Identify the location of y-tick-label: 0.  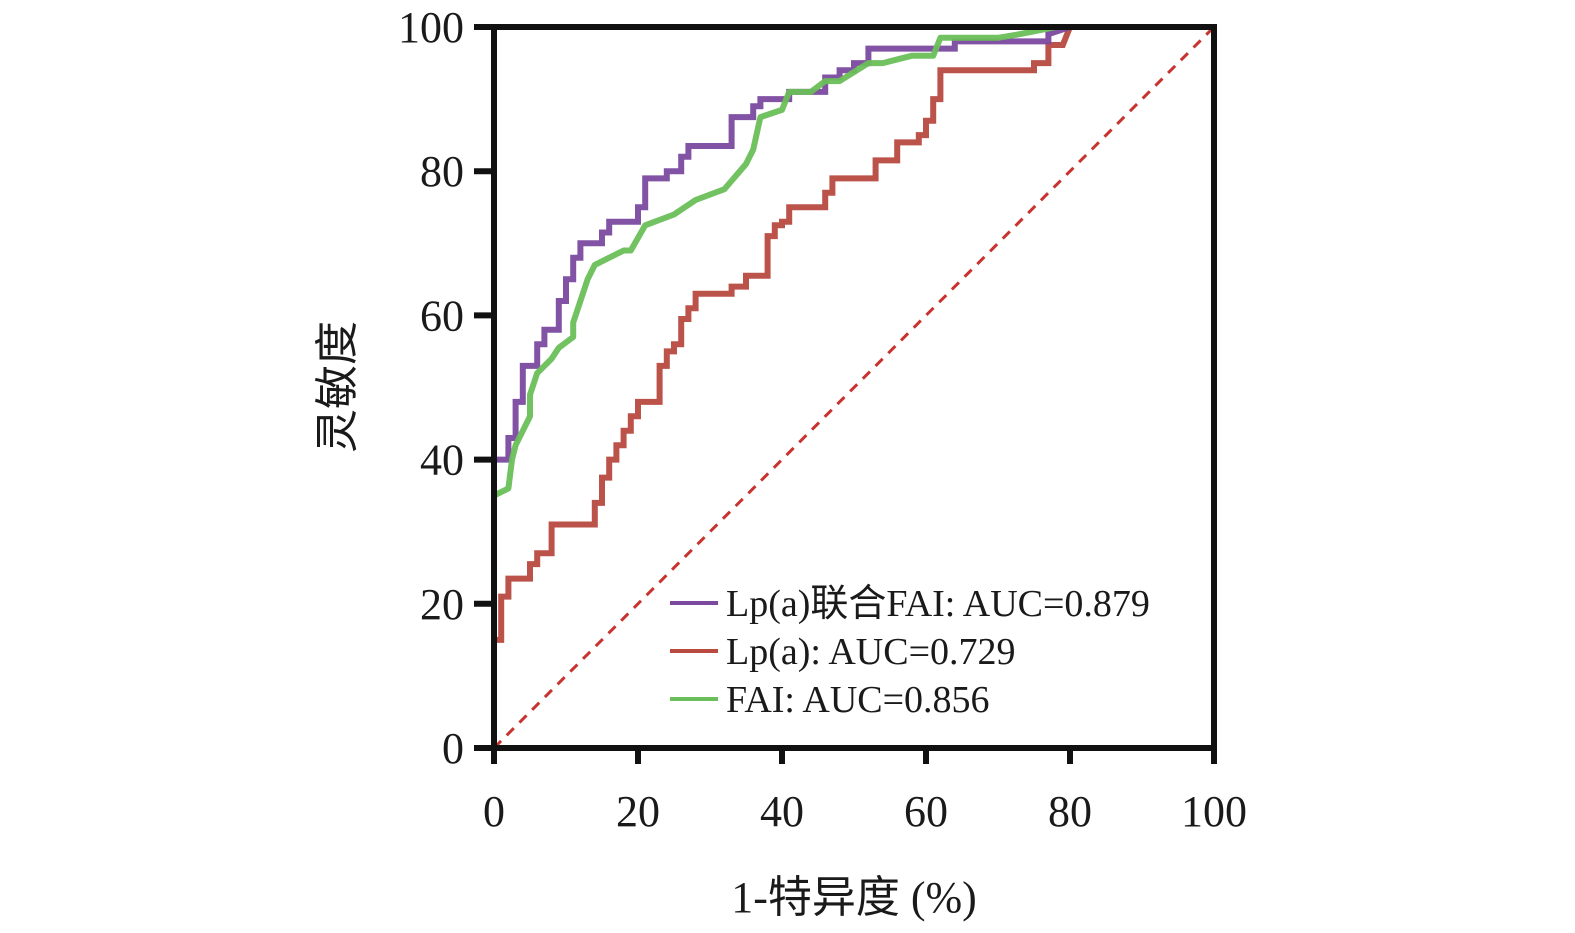
(453, 748).